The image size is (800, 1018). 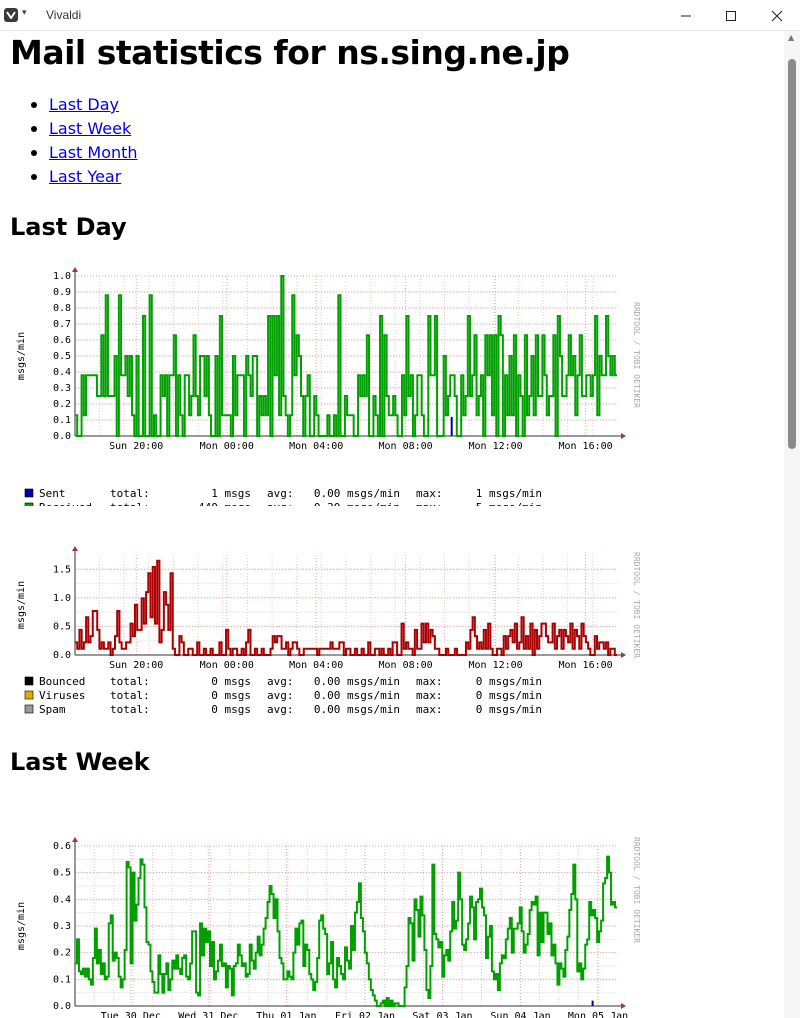 I want to click on vertical-scrollbar: ▲, so click(x=792, y=524).